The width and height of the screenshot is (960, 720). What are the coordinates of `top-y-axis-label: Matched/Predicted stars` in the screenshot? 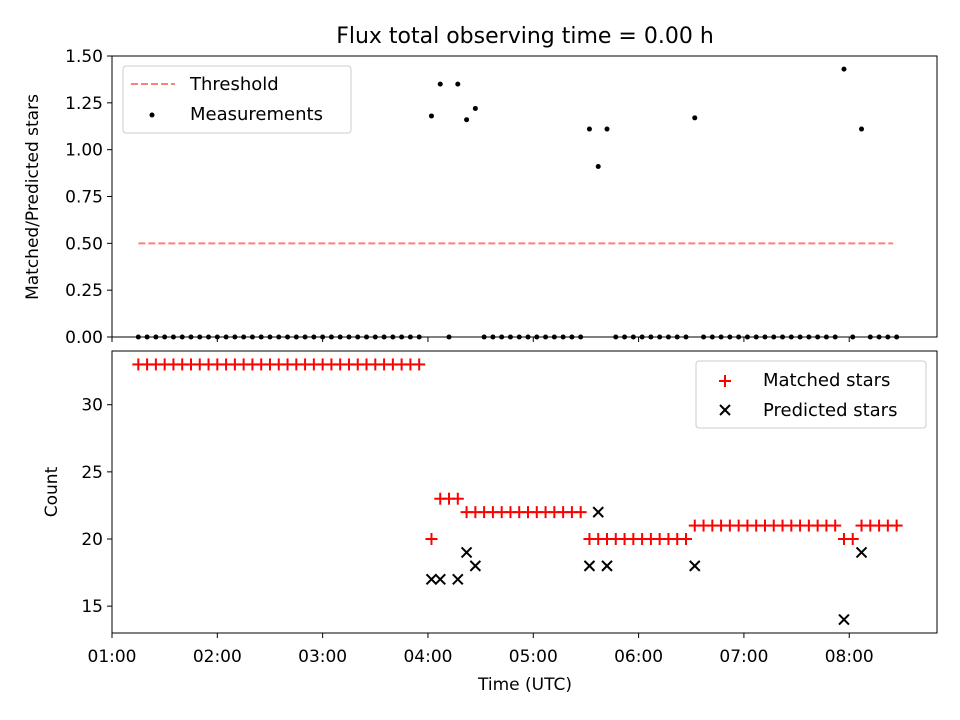 It's located at (33, 197).